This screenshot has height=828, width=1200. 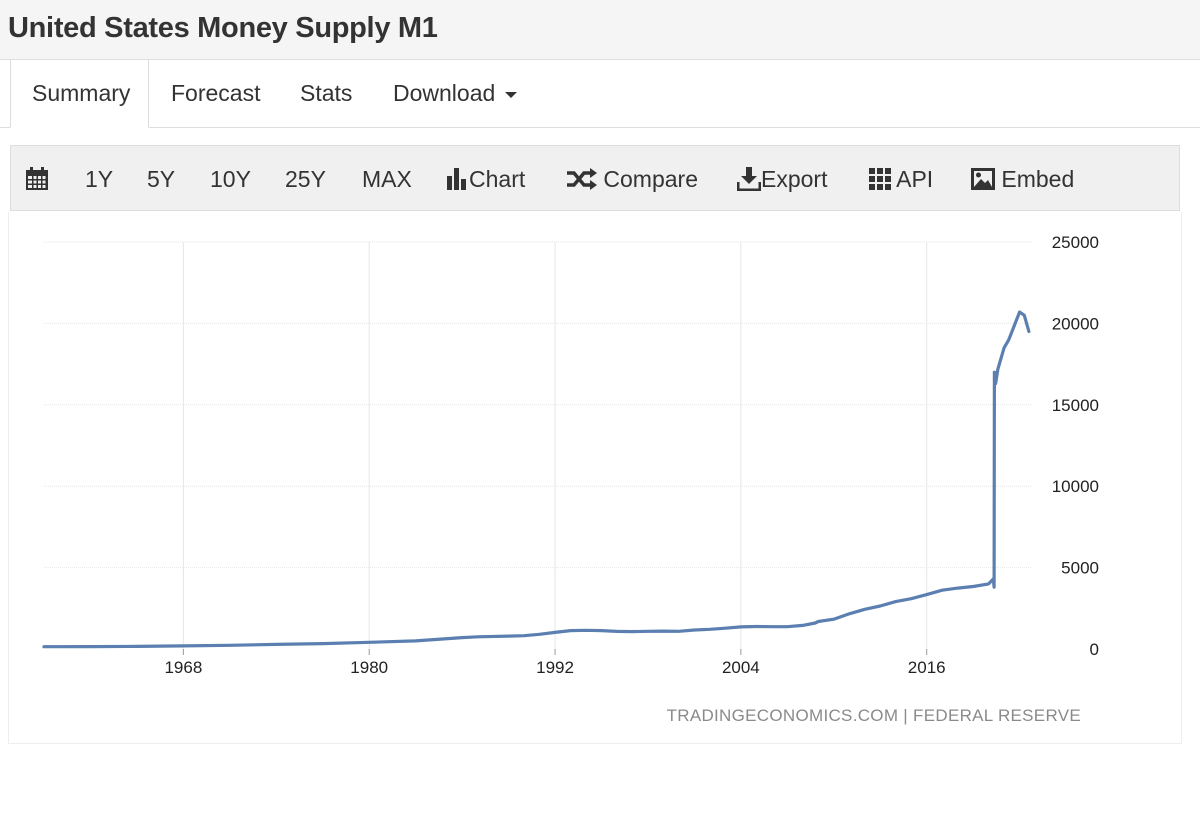 I want to click on page-title: United States Money Supply M1, so click(x=223, y=28).